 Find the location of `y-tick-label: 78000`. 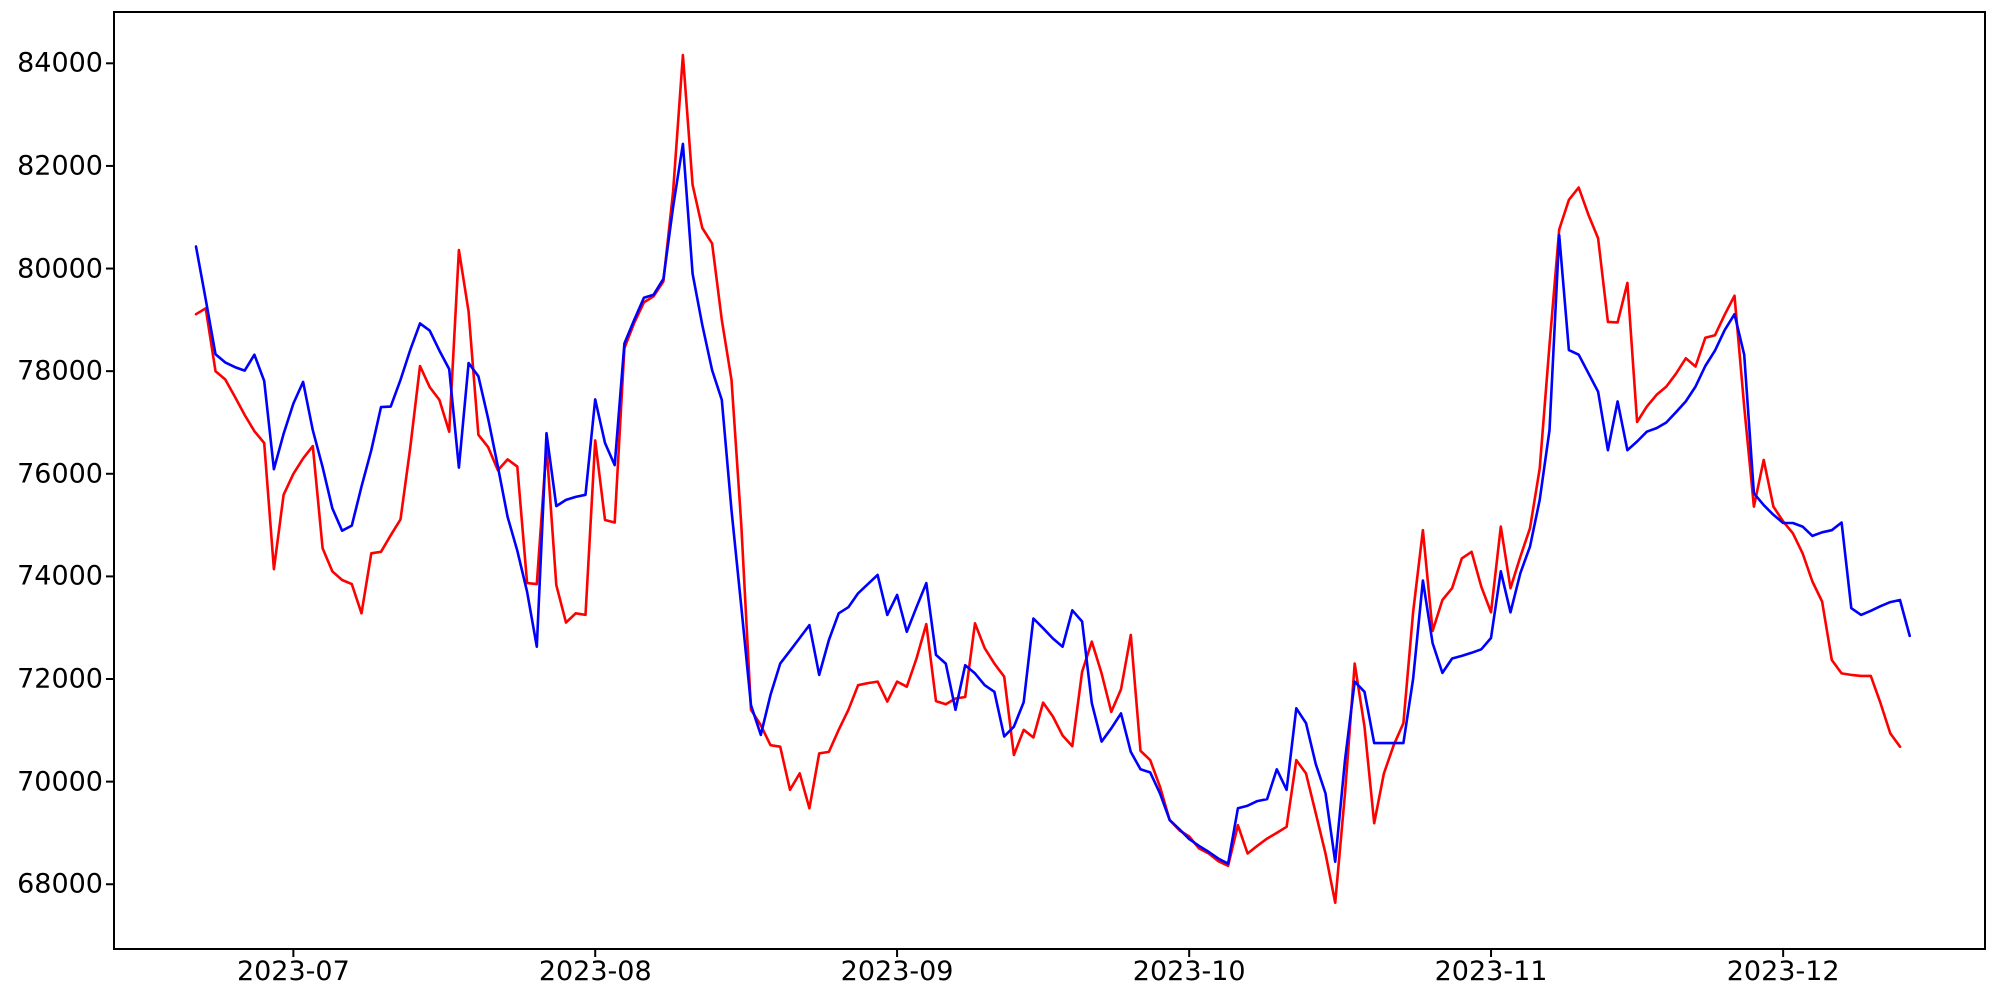

y-tick-label: 78000 is located at coordinates (60, 371).